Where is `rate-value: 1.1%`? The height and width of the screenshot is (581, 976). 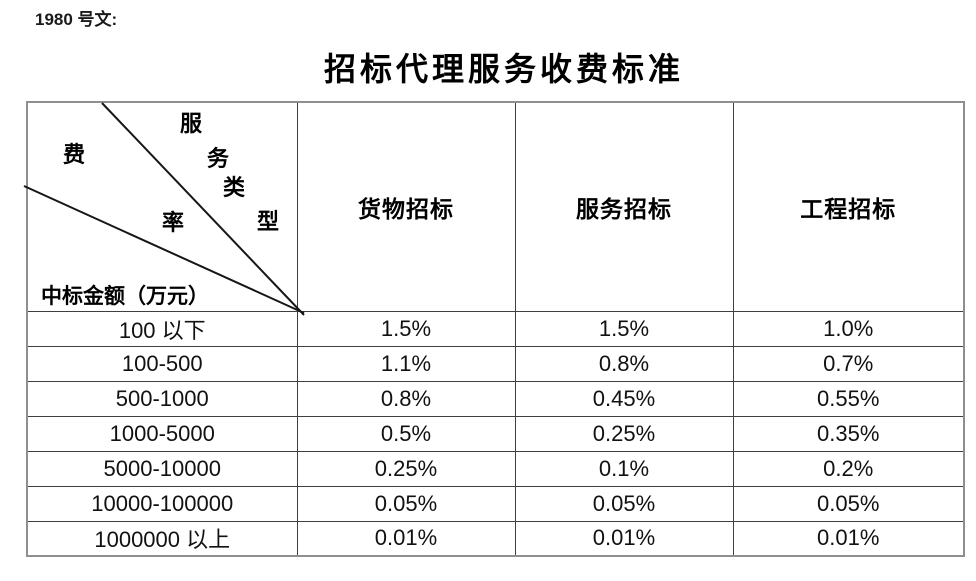 rate-value: 1.1% is located at coordinates (406, 363).